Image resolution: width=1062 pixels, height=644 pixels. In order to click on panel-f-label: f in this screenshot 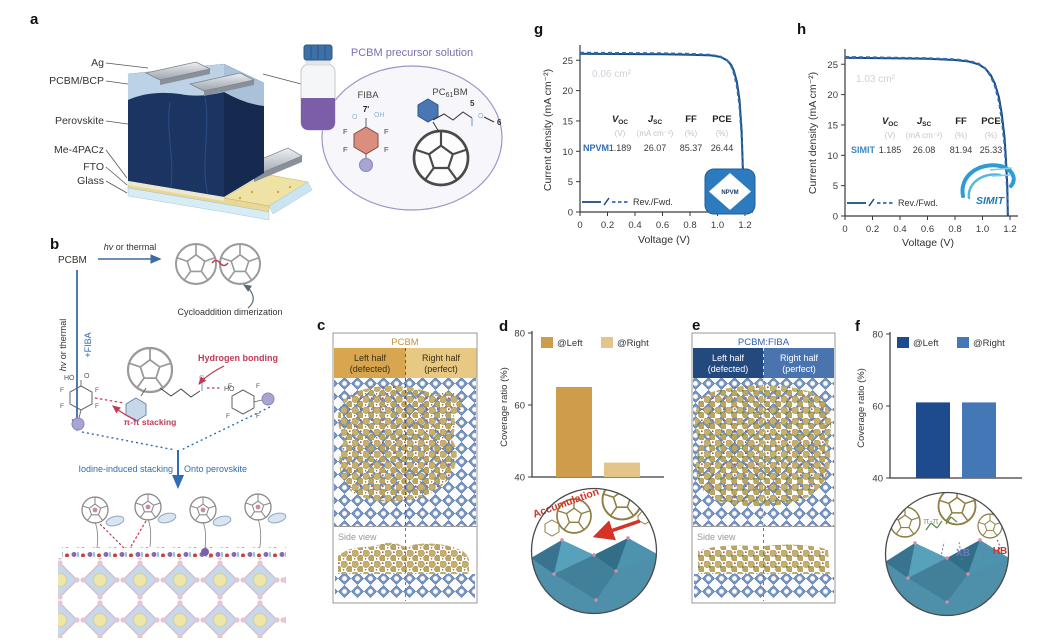, I will do `click(858, 326)`.